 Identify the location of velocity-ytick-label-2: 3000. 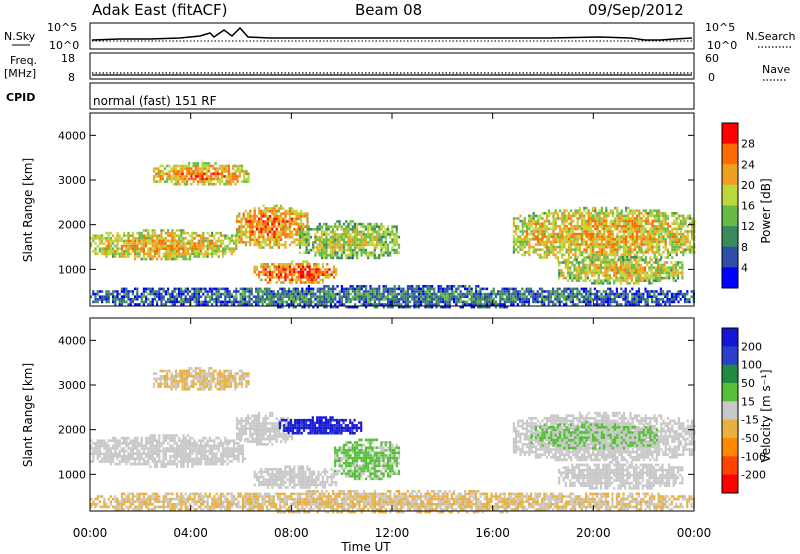
(72, 385).